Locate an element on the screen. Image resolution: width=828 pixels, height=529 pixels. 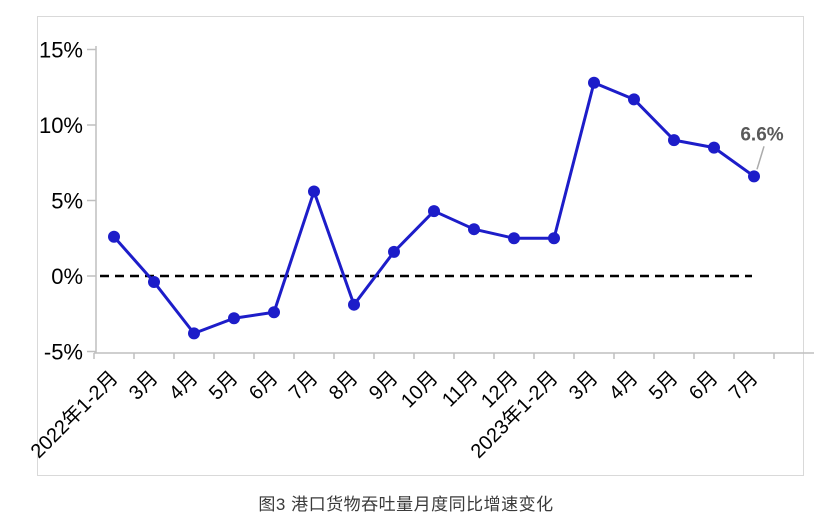
annotation-leader-line is located at coordinates (760, 158).